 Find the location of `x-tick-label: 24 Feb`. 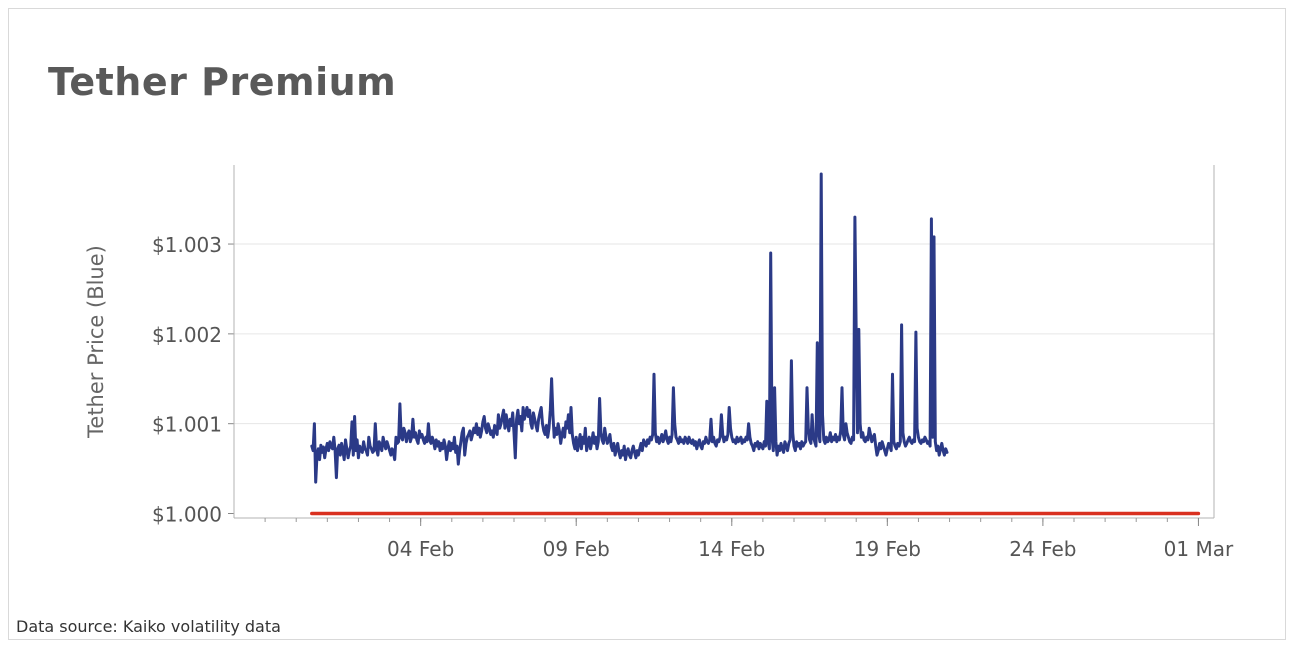

x-tick-label: 24 Feb is located at coordinates (1042, 549).